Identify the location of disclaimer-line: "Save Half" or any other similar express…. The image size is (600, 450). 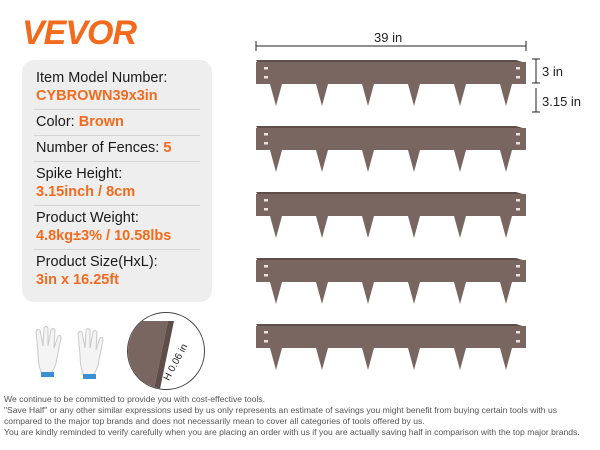
(281, 410).